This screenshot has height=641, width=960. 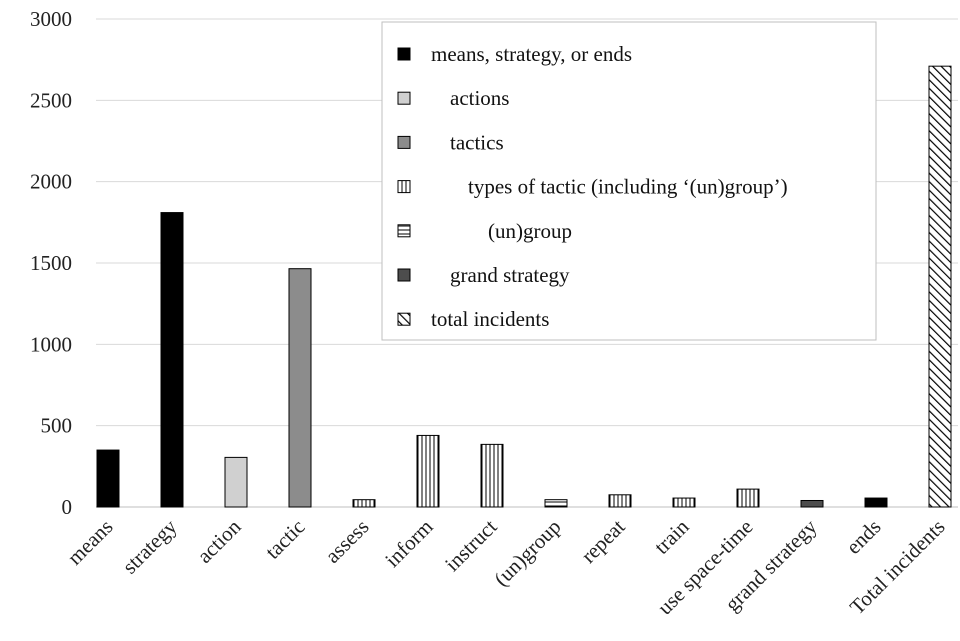 I want to click on legend-label: (un)group, so click(x=530, y=231).